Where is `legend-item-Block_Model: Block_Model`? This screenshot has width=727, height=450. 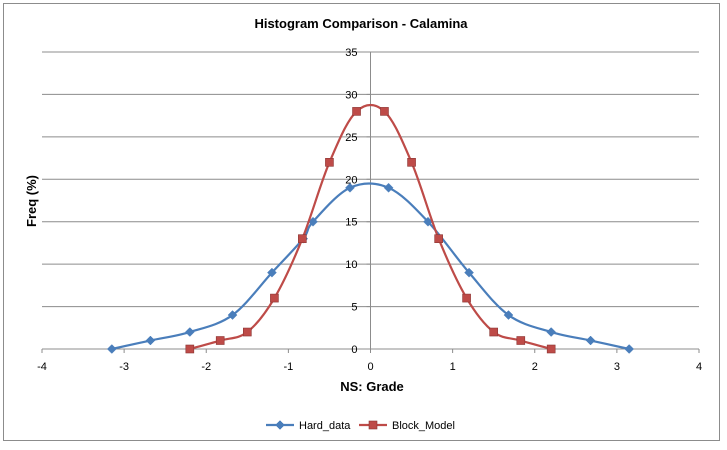
legend-item-Block_Model: Block_Model is located at coordinates (407, 426).